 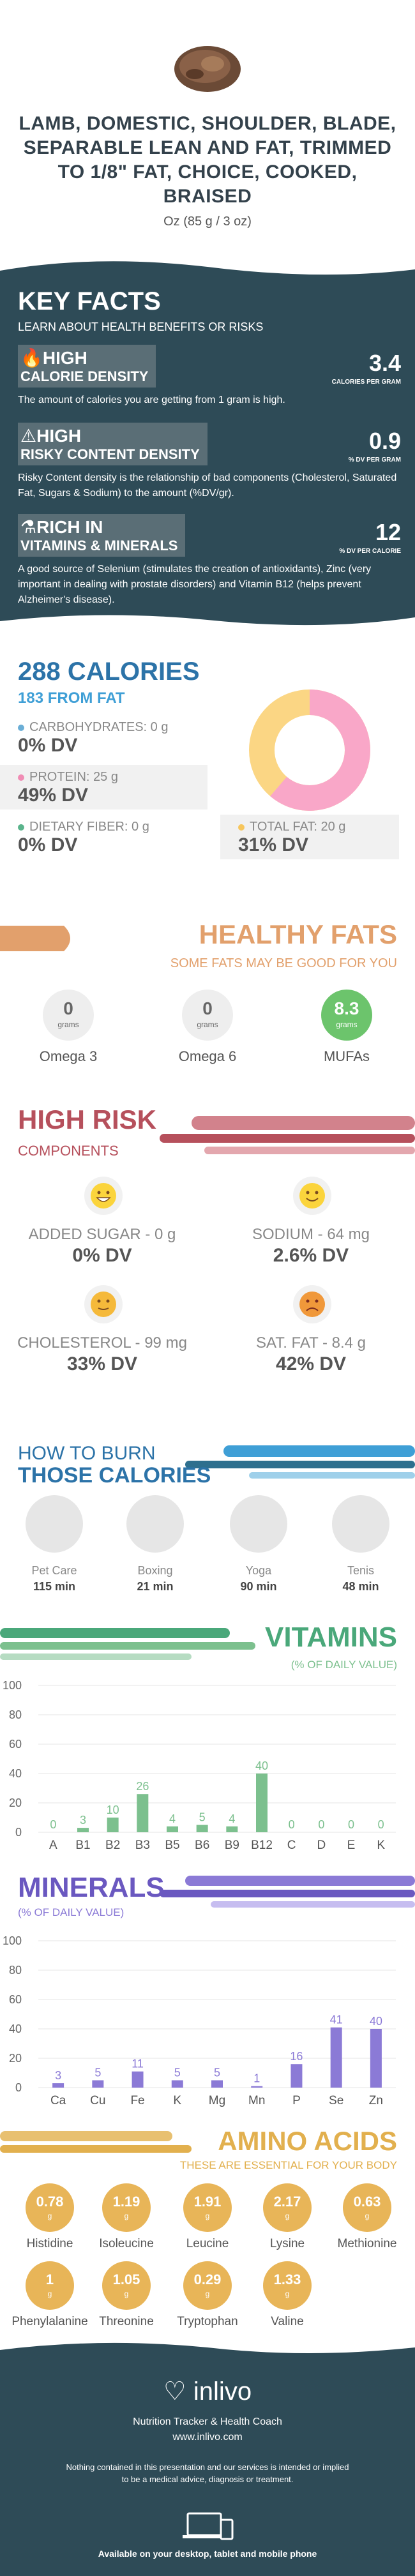 What do you see at coordinates (138, 2064) in the screenshot?
I see `bar-value-label: 11` at bounding box center [138, 2064].